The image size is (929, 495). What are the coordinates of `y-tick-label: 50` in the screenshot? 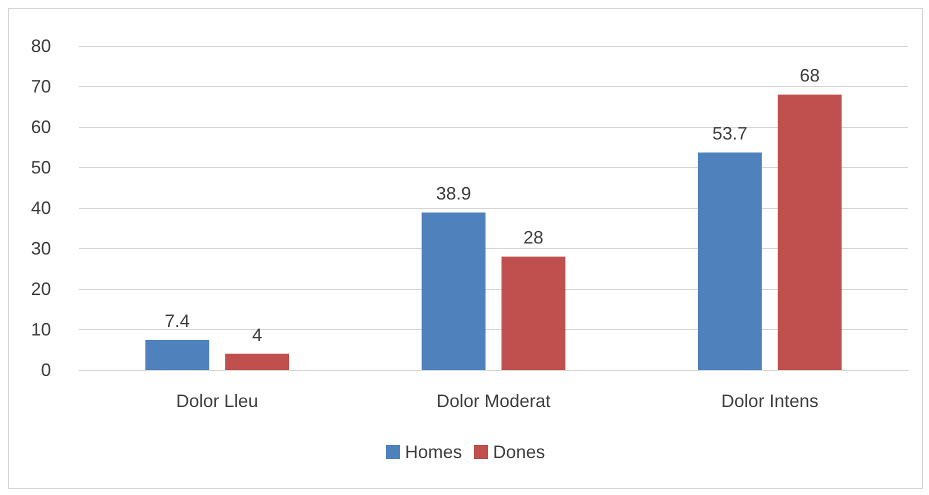 It's located at (40, 168).